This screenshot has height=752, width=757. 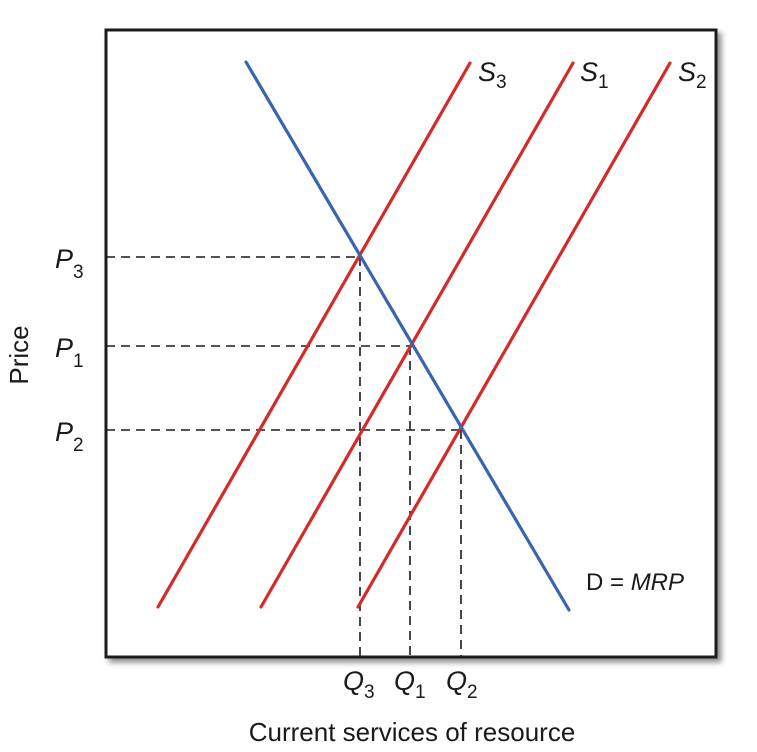 I want to click on label-p3: P3, so click(x=69, y=263).